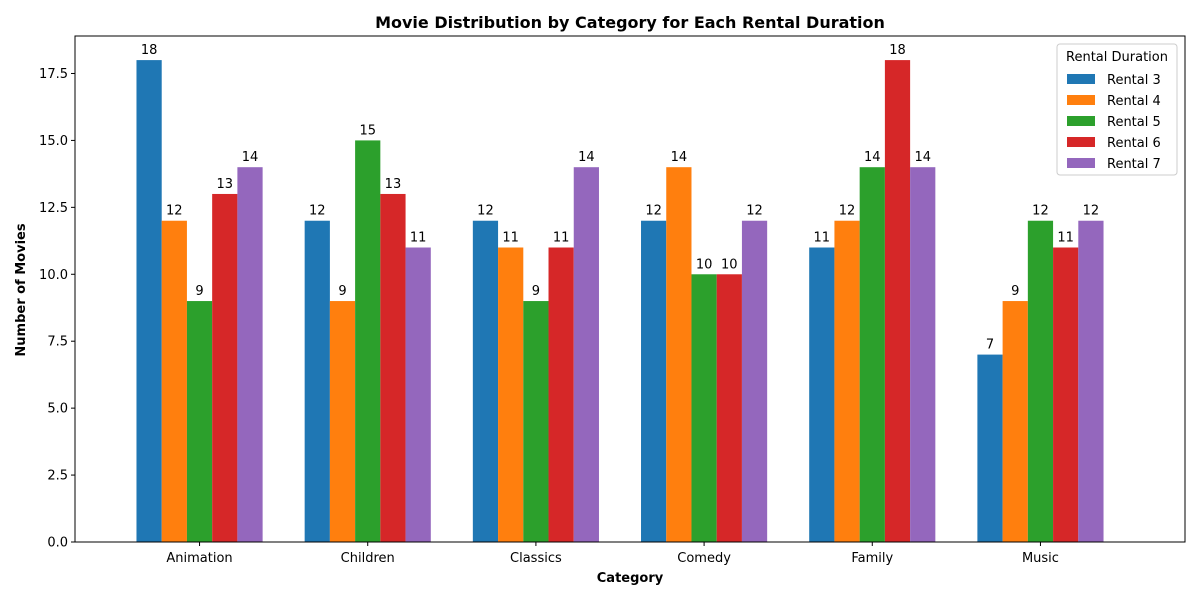 The height and width of the screenshot is (600, 1200). I want to click on y-tick-label: 15.0, so click(53, 141).